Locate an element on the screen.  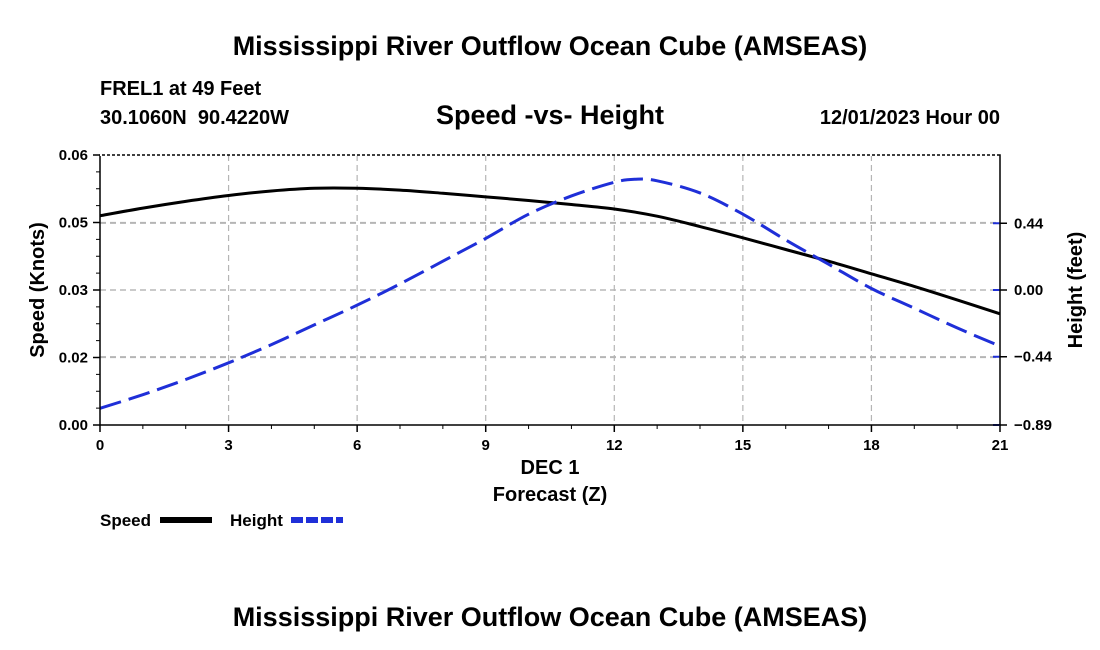
x-tick-label: 12 is located at coordinates (614, 445).